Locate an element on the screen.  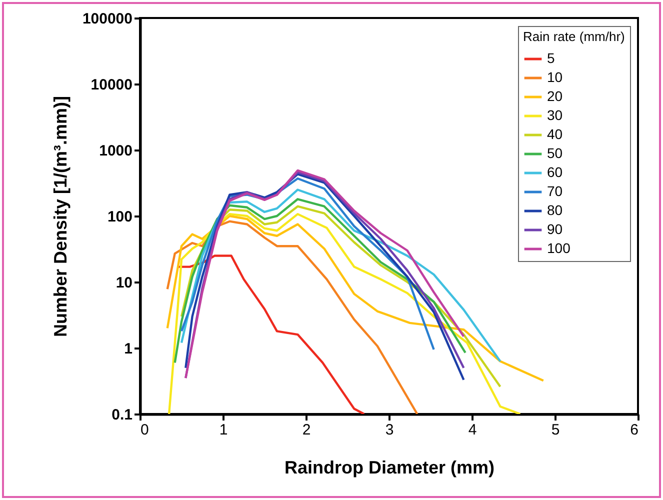
legend-label: 50 is located at coordinates (555, 153).